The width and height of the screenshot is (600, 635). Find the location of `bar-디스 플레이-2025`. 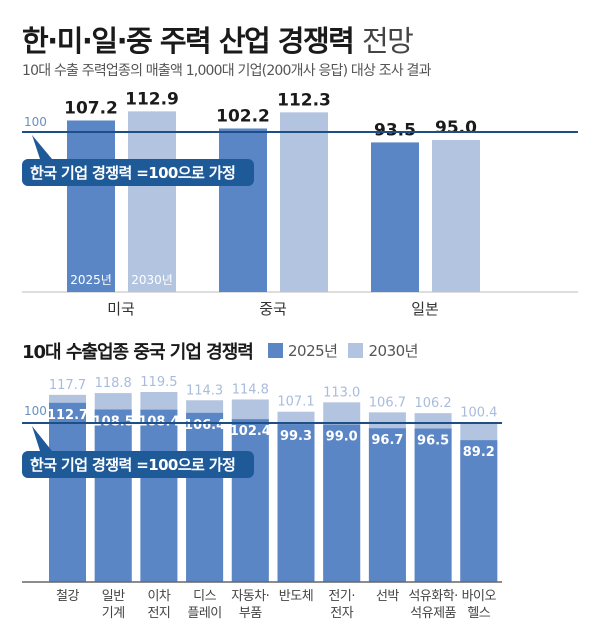

bar-디스 플레이-2025 is located at coordinates (205, 497).